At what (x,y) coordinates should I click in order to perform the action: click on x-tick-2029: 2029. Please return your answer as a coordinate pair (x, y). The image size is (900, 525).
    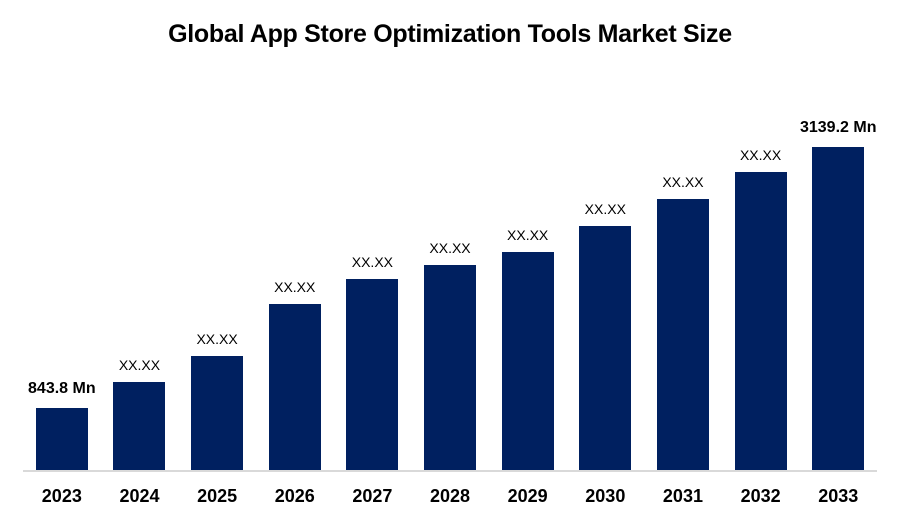
    Looking at the image, I should click on (527, 496).